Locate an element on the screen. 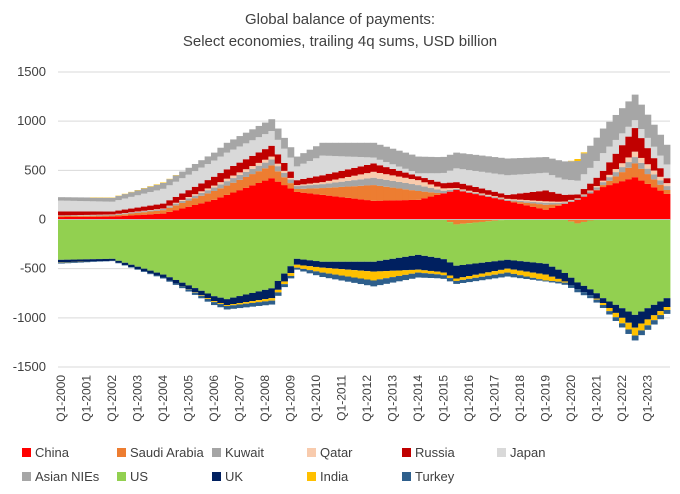 This screenshot has height=494, width=680. legend-item-china: China is located at coordinates (69, 452).